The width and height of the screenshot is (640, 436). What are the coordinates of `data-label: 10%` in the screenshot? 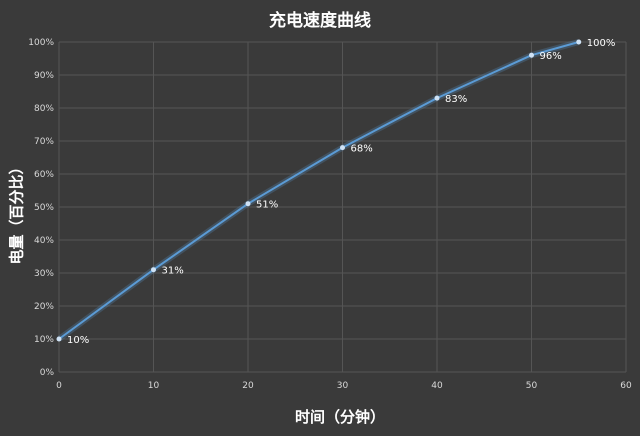 It's located at (78, 340).